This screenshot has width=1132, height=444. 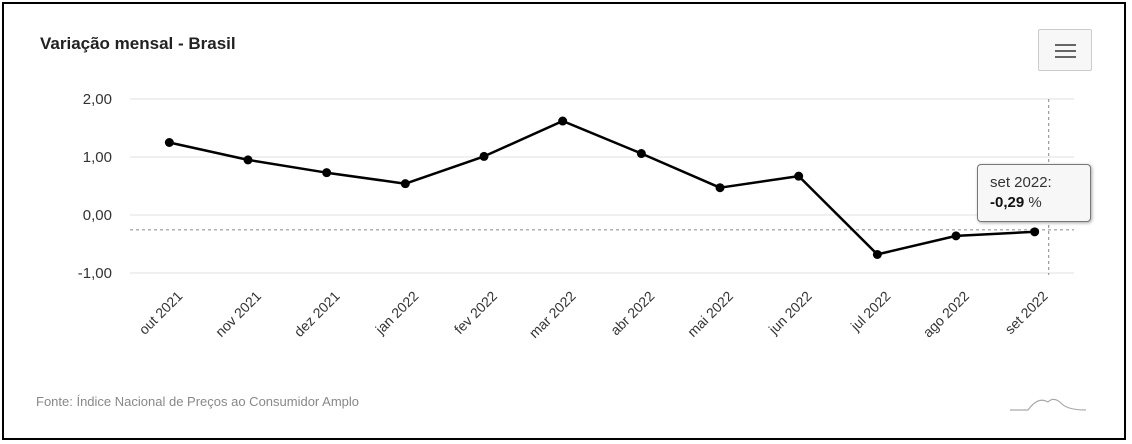 I want to click on x-tick-label: mai 2022, so click(x=710, y=314).